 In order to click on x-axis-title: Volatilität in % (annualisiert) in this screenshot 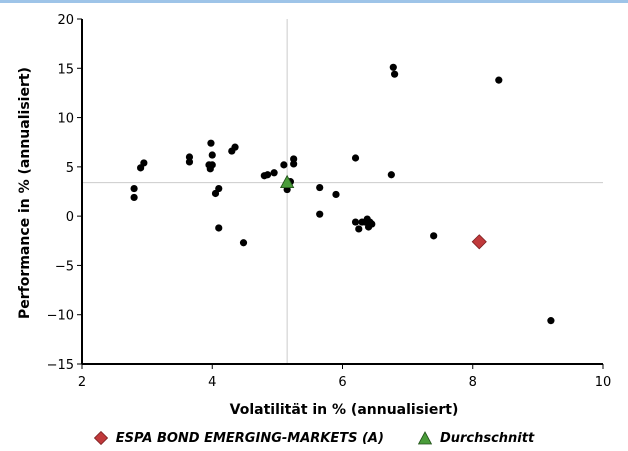, I will do `click(344, 410)`.